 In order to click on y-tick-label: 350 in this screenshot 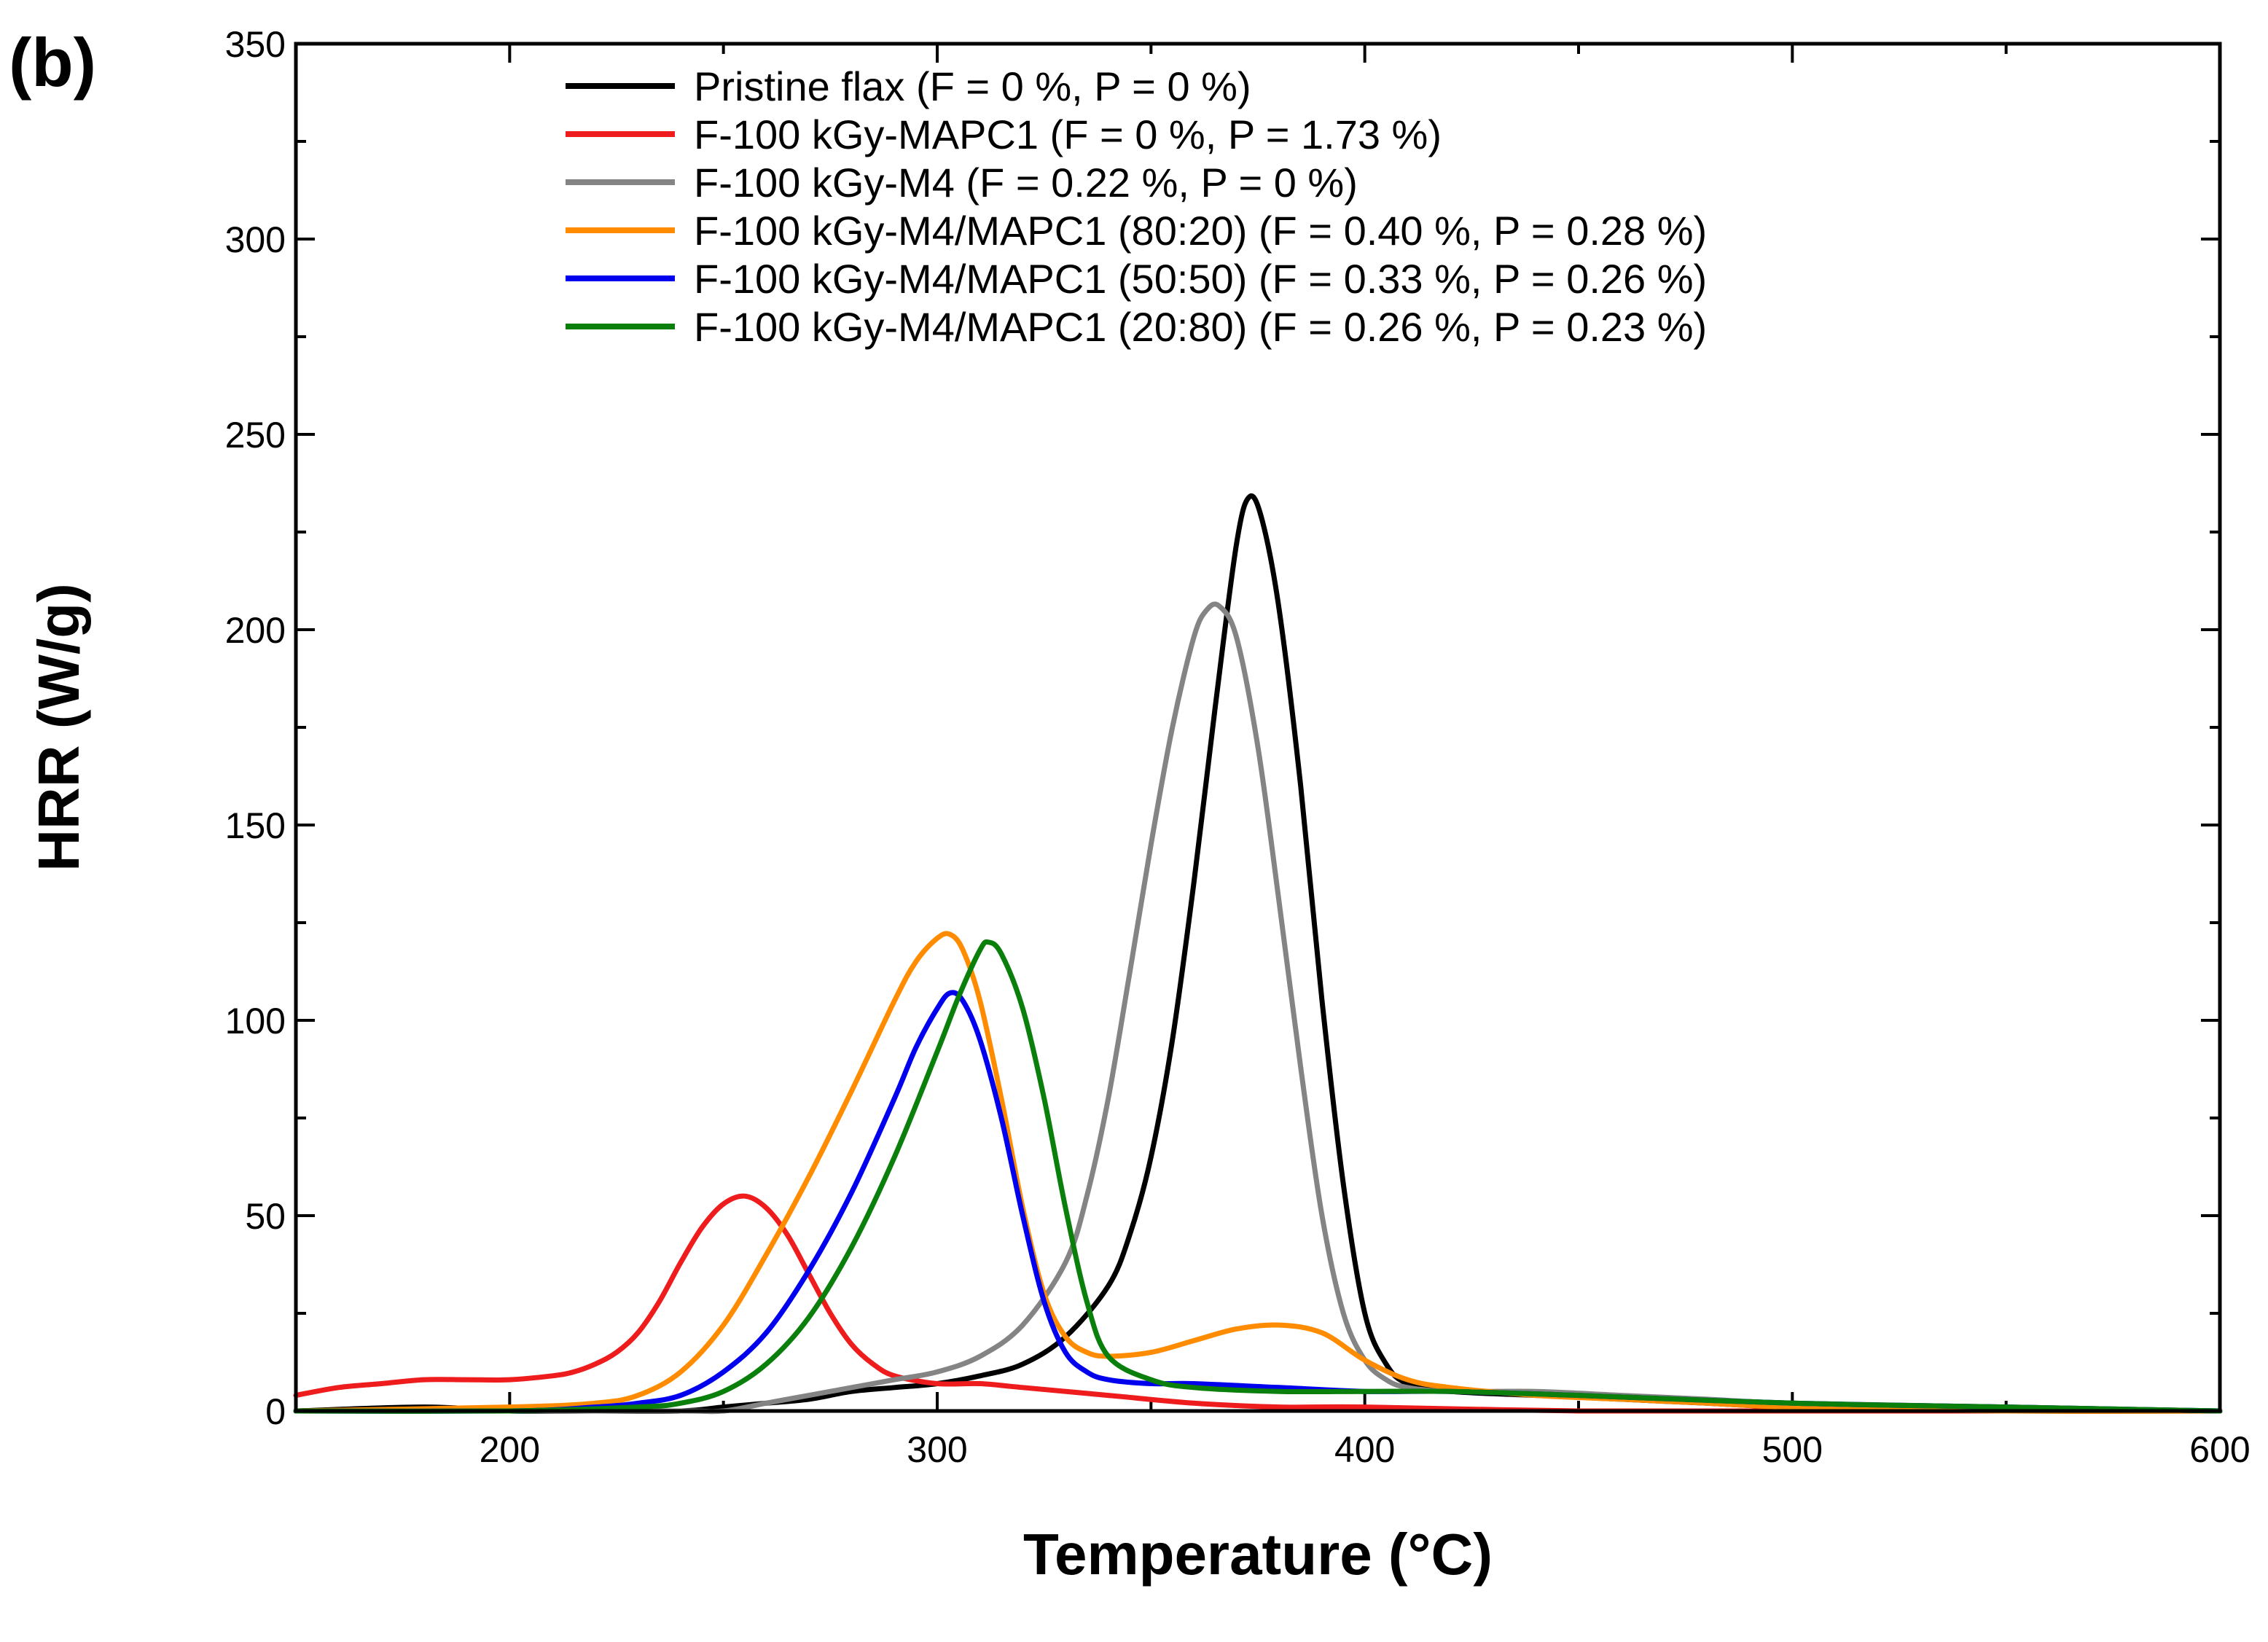, I will do `click(256, 44)`.